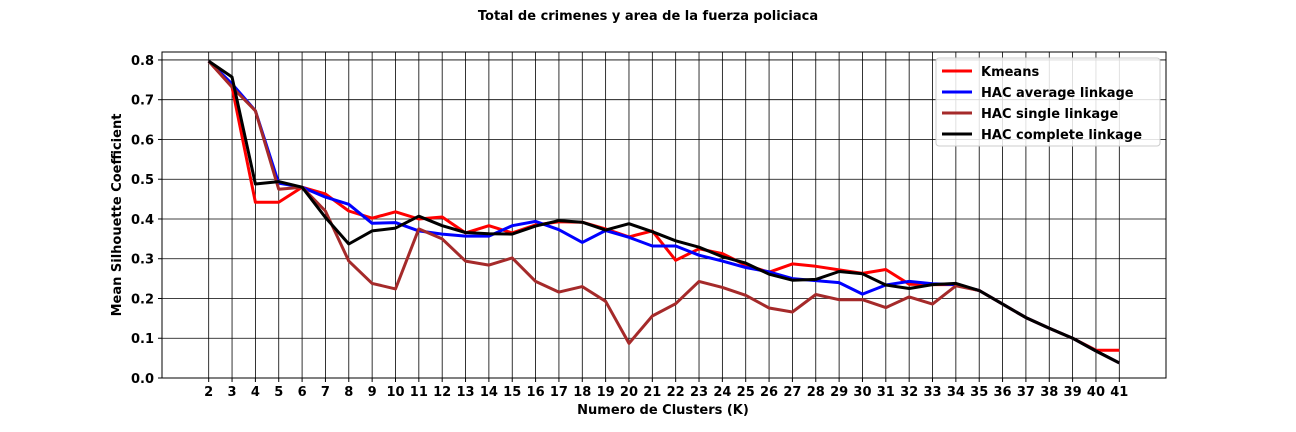  I want to click on x-tick-label: 14, so click(489, 392).